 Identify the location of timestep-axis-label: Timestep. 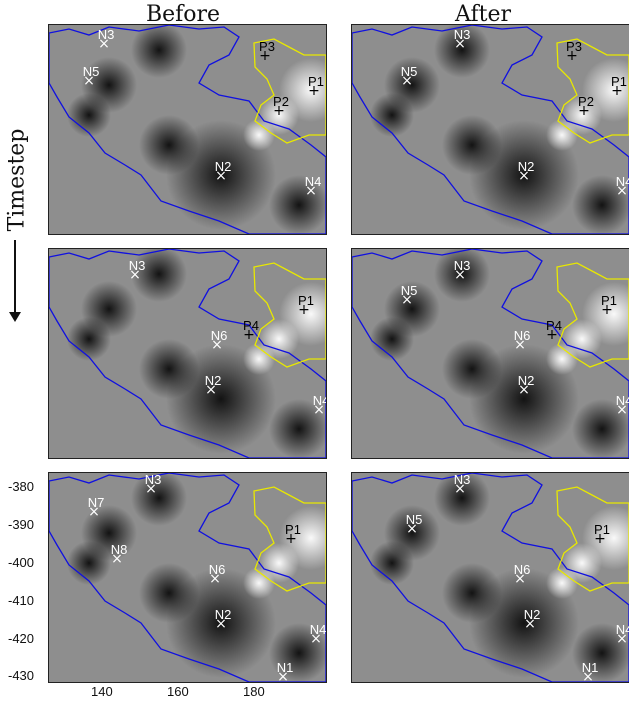
(17, 200).